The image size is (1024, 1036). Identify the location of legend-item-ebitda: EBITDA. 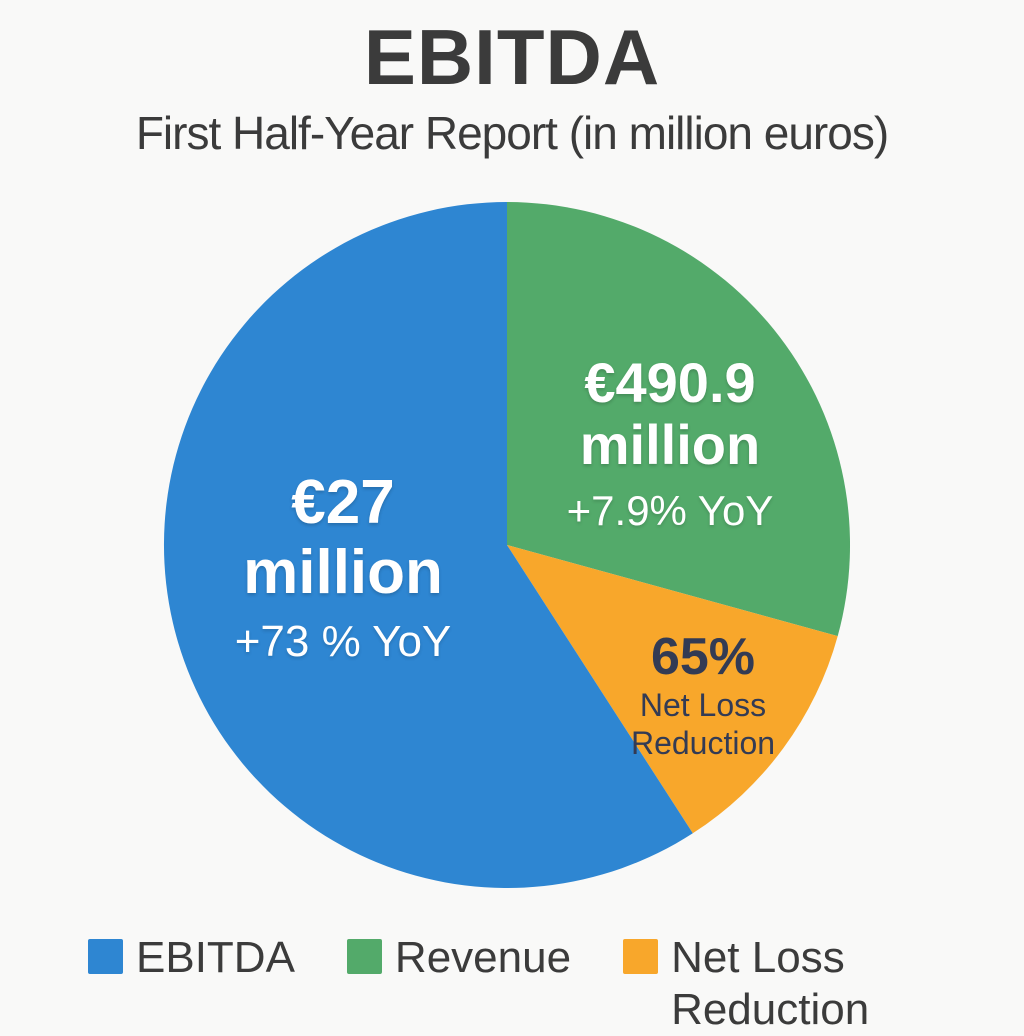
(191, 958).